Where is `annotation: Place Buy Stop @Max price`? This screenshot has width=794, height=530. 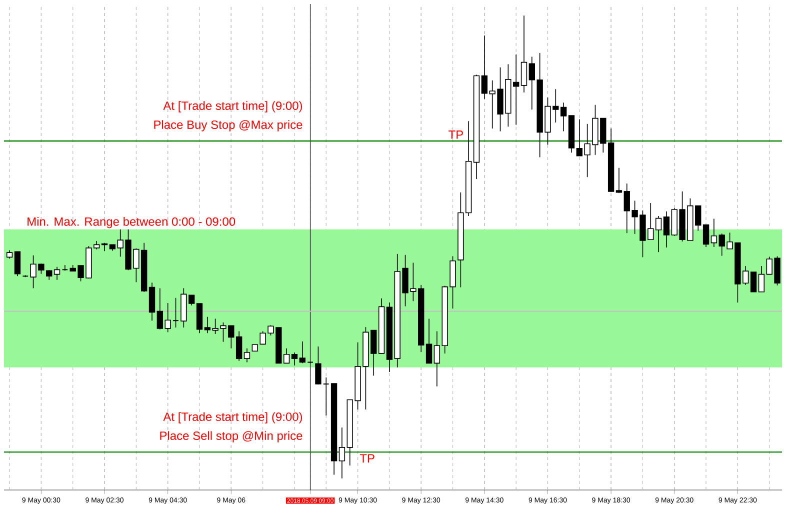
annotation: Place Buy Stop @Max price is located at coordinates (228, 126).